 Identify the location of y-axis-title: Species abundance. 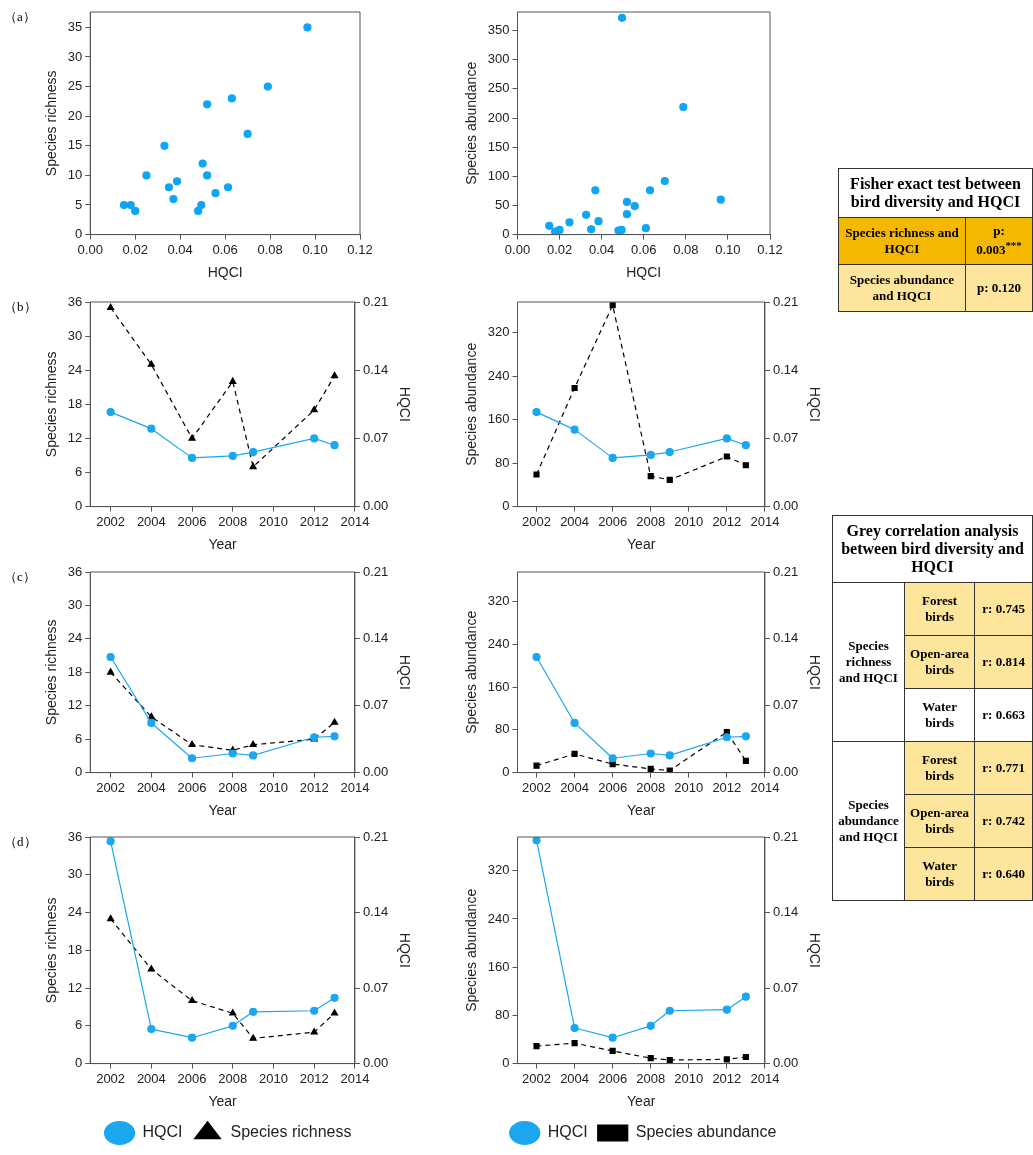
(471, 404).